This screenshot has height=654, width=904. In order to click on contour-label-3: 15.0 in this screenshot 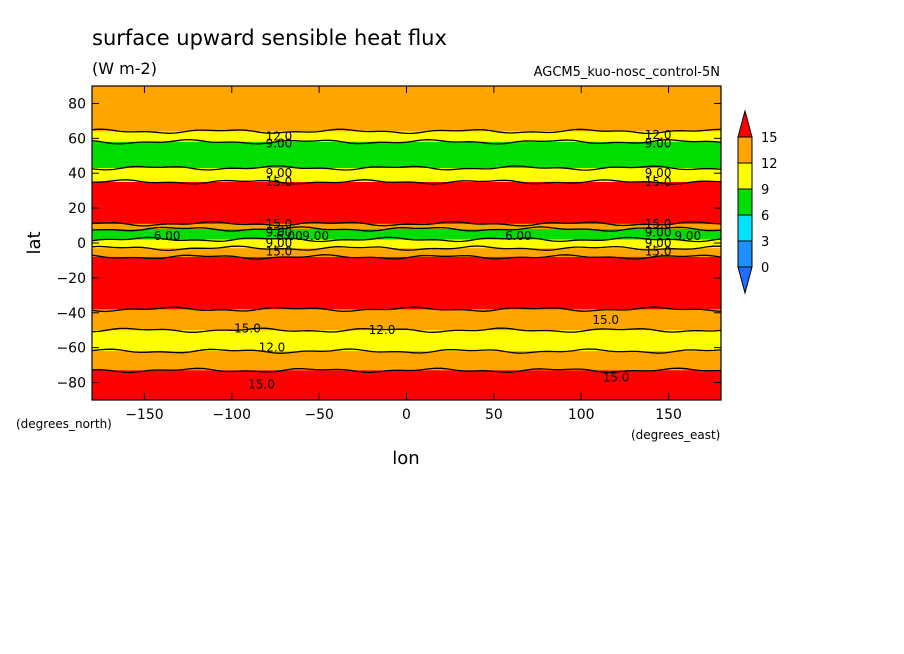, I will do `click(279, 182)`.